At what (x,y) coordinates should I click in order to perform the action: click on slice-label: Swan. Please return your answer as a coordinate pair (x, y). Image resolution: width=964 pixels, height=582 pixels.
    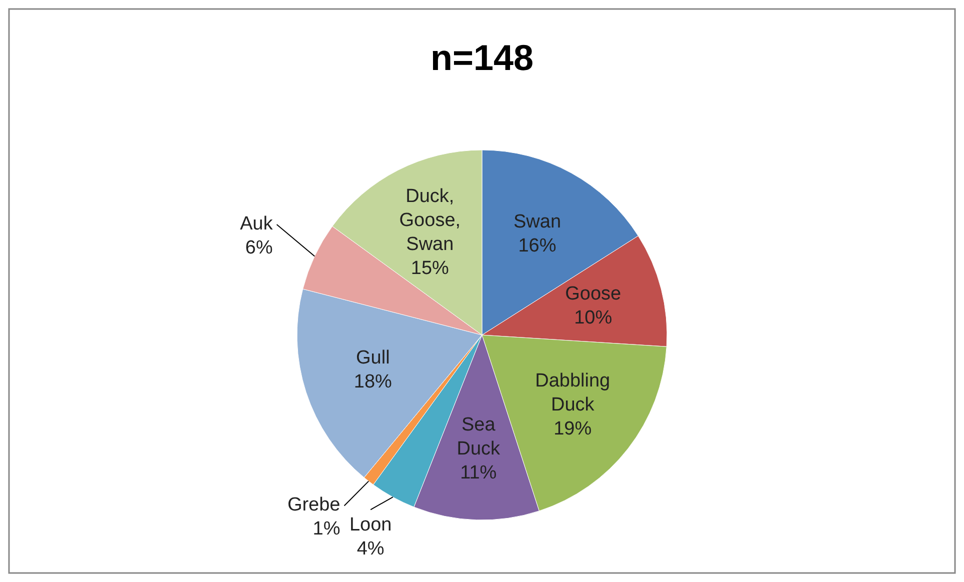
    Looking at the image, I should click on (537, 222).